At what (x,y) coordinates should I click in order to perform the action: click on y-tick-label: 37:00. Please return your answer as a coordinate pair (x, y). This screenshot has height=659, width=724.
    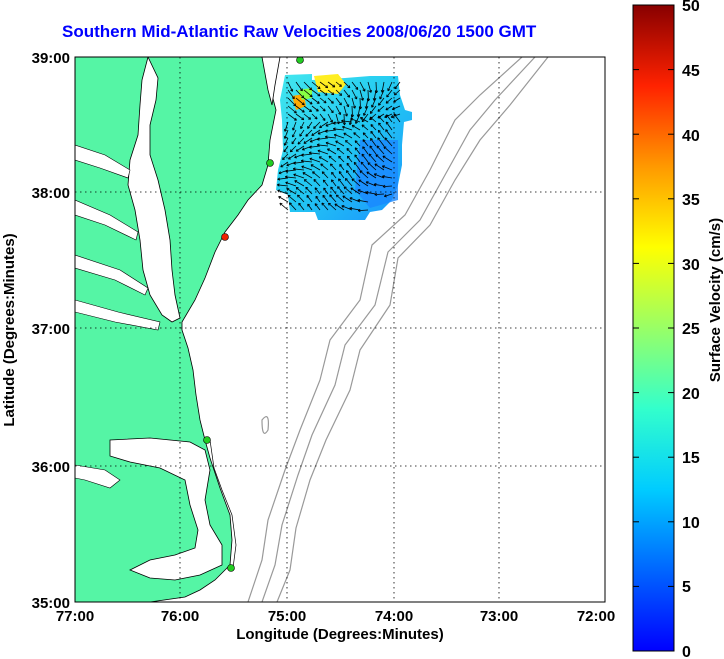
    Looking at the image, I should click on (51, 329).